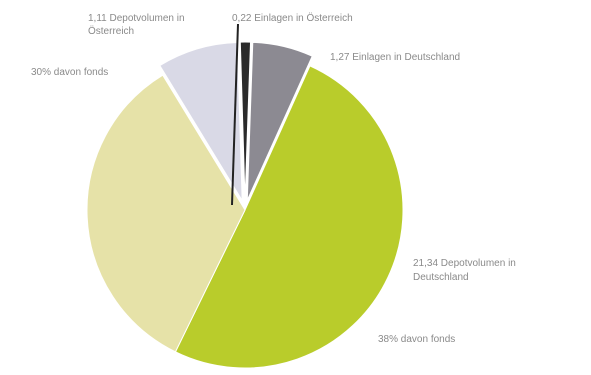 The image size is (591, 375). I want to click on slice-label-einlagen-de: 1,27 Einlagen in Deutschland, so click(395, 57).